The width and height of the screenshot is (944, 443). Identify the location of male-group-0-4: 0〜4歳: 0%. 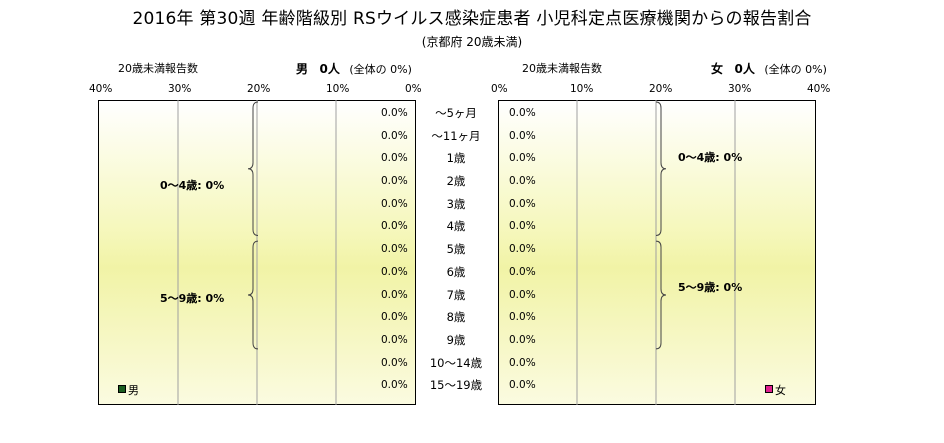
(192, 185).